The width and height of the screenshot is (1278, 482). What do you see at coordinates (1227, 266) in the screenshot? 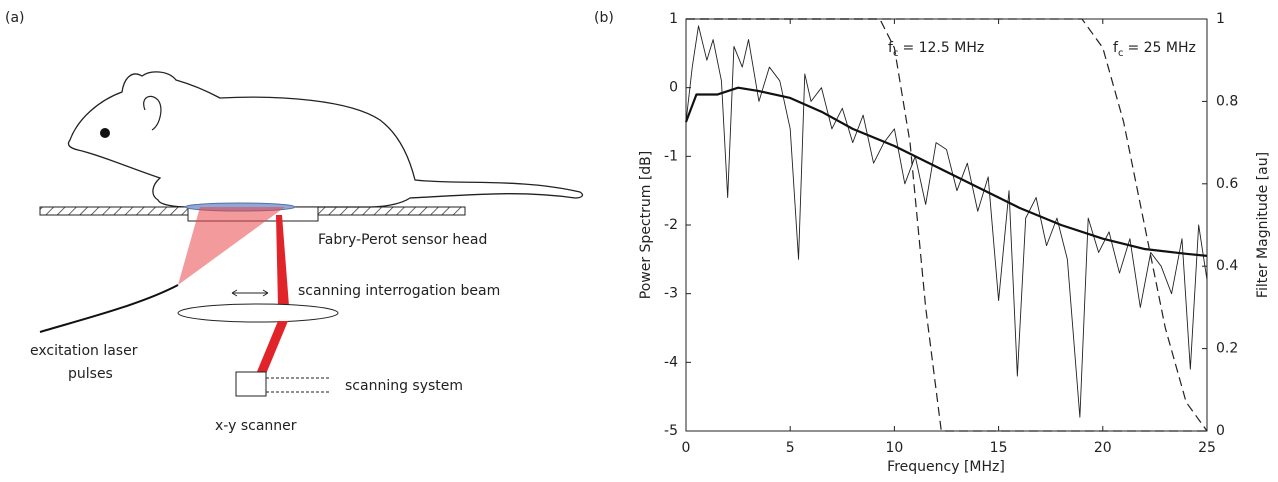
I see `y2-tick-label: 0.4` at bounding box center [1227, 266].